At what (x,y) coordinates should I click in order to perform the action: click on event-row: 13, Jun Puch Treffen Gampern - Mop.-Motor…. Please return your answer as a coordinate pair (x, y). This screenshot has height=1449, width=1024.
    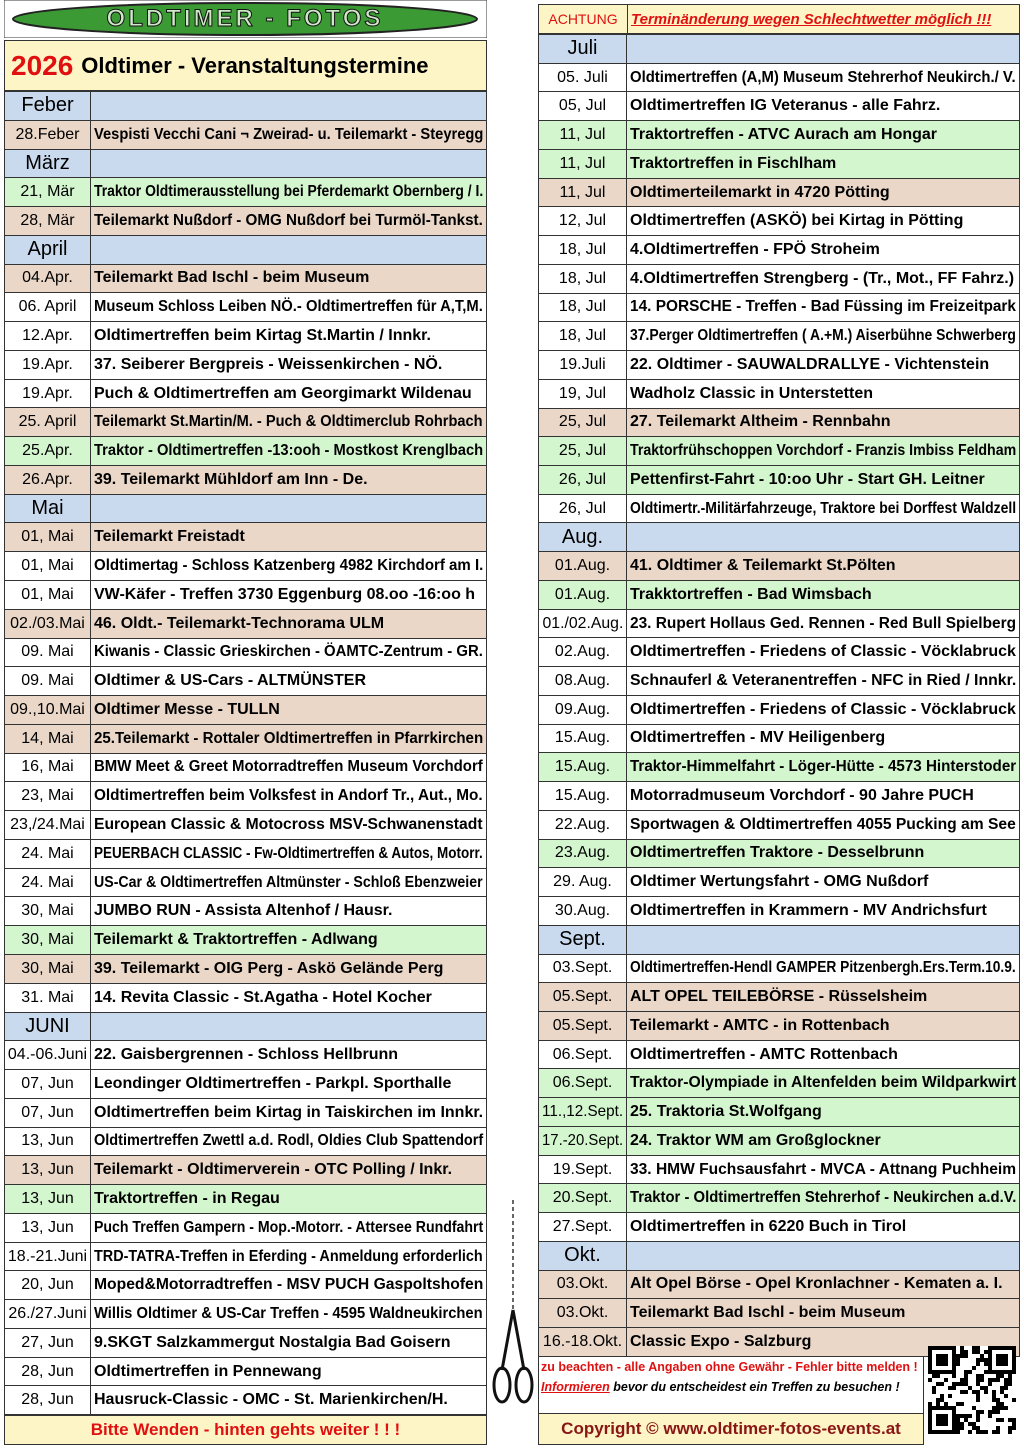
    Looking at the image, I should click on (245, 1227).